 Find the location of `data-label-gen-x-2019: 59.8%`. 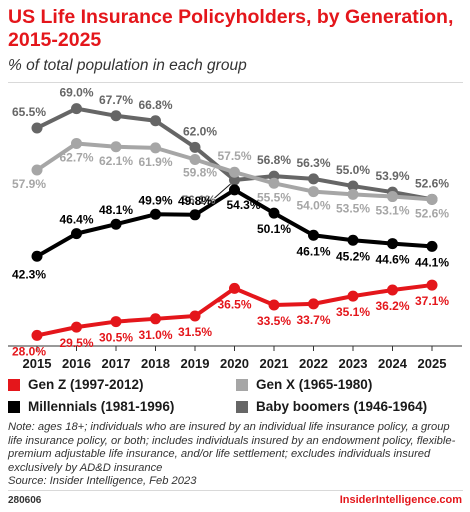

data-label-gen-x-2019: 59.8% is located at coordinates (200, 172).